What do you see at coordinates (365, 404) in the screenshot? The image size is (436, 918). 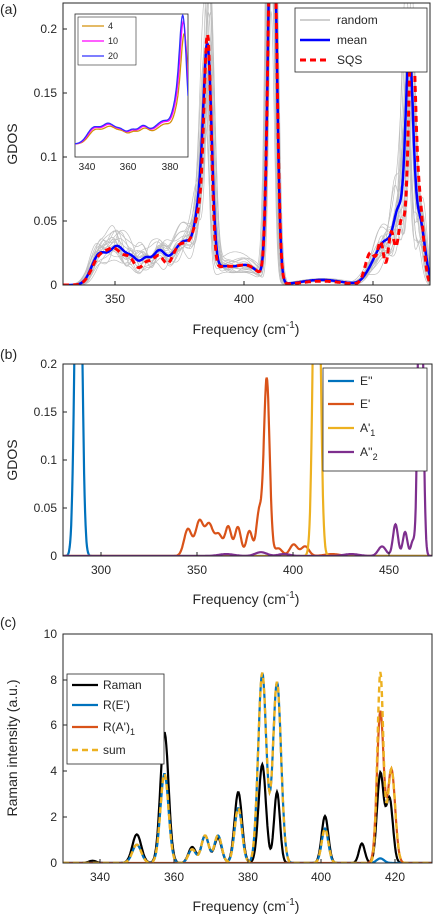 I see `legend-label-e-prime: E'` at bounding box center [365, 404].